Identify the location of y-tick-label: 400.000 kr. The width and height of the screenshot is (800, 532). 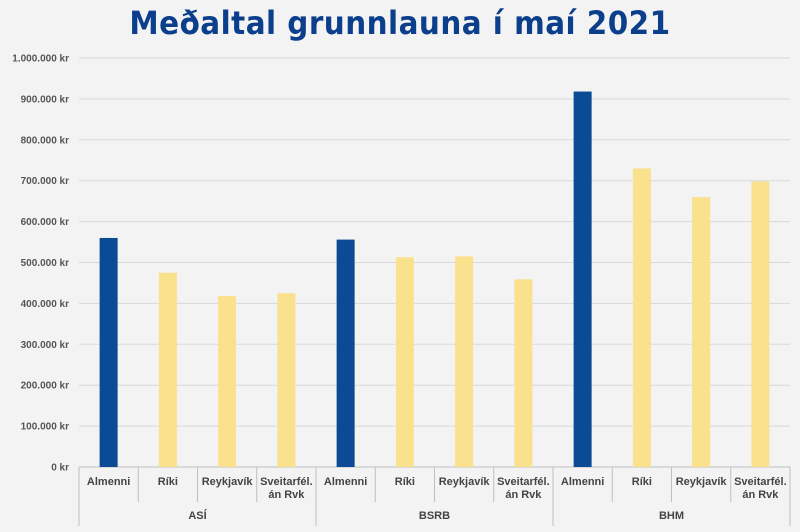
(45, 304).